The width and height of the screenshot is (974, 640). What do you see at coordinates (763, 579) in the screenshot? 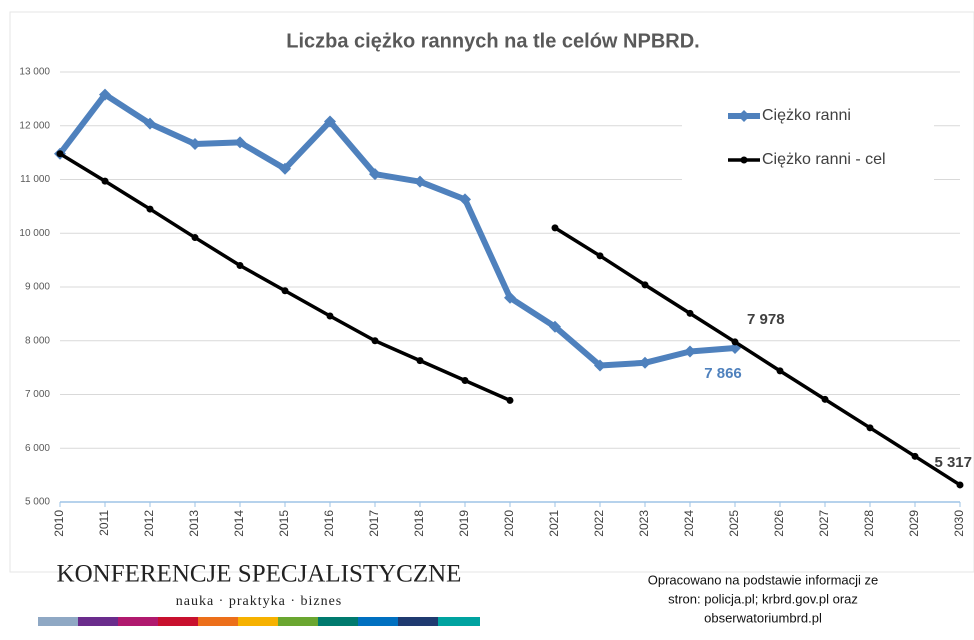
I see `source-line: Opracowano na podstawie informacji ze` at bounding box center [763, 579].